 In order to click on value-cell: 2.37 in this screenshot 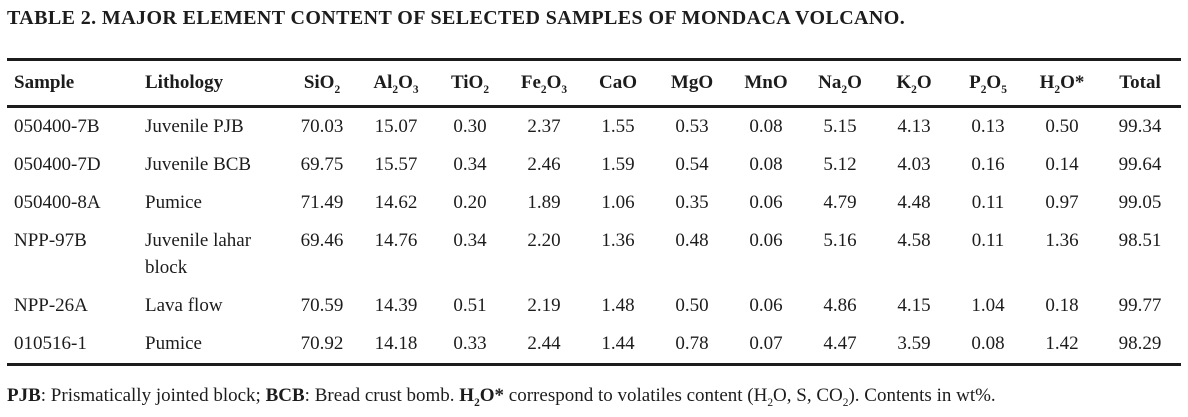, I will do `click(544, 126)`.